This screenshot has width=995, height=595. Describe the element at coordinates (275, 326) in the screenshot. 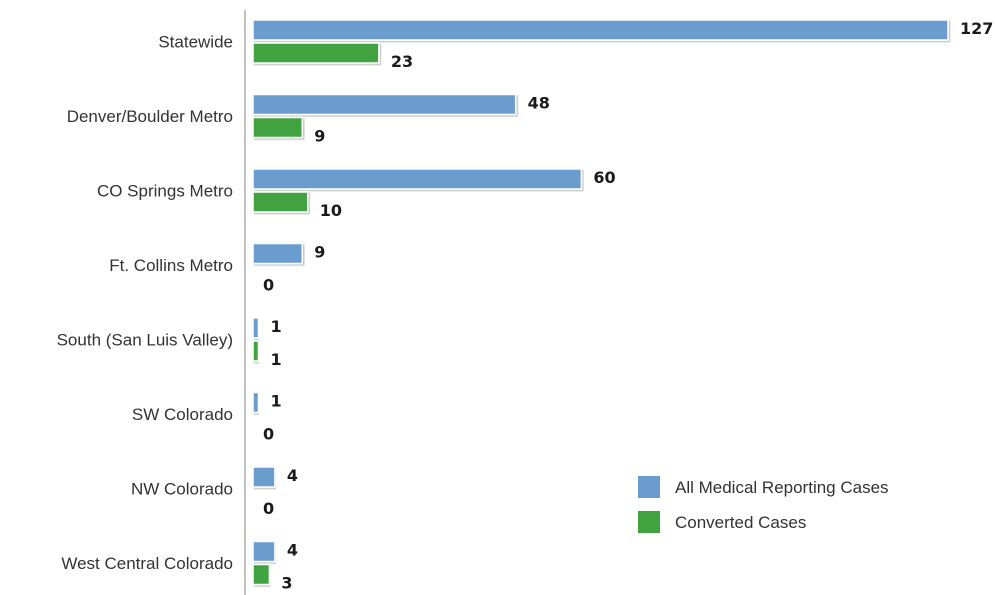

I see `value-label-south-san-luis-valley-series-0: 1` at that location.